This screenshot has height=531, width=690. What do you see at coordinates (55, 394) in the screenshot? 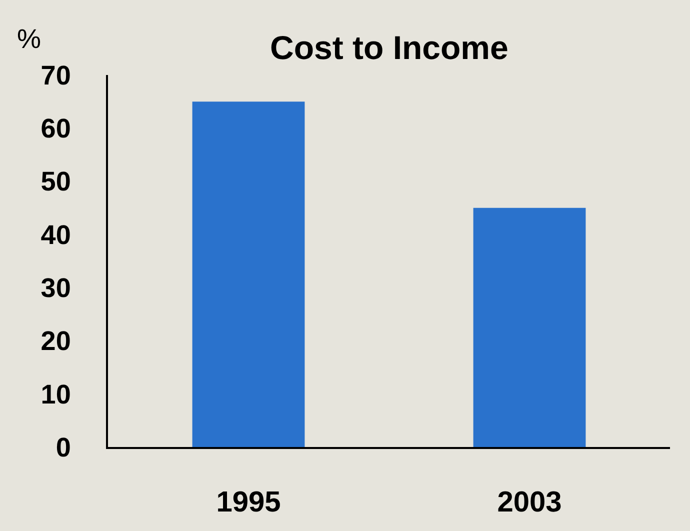
I see `y-tick-label: 10` at bounding box center [55, 394].